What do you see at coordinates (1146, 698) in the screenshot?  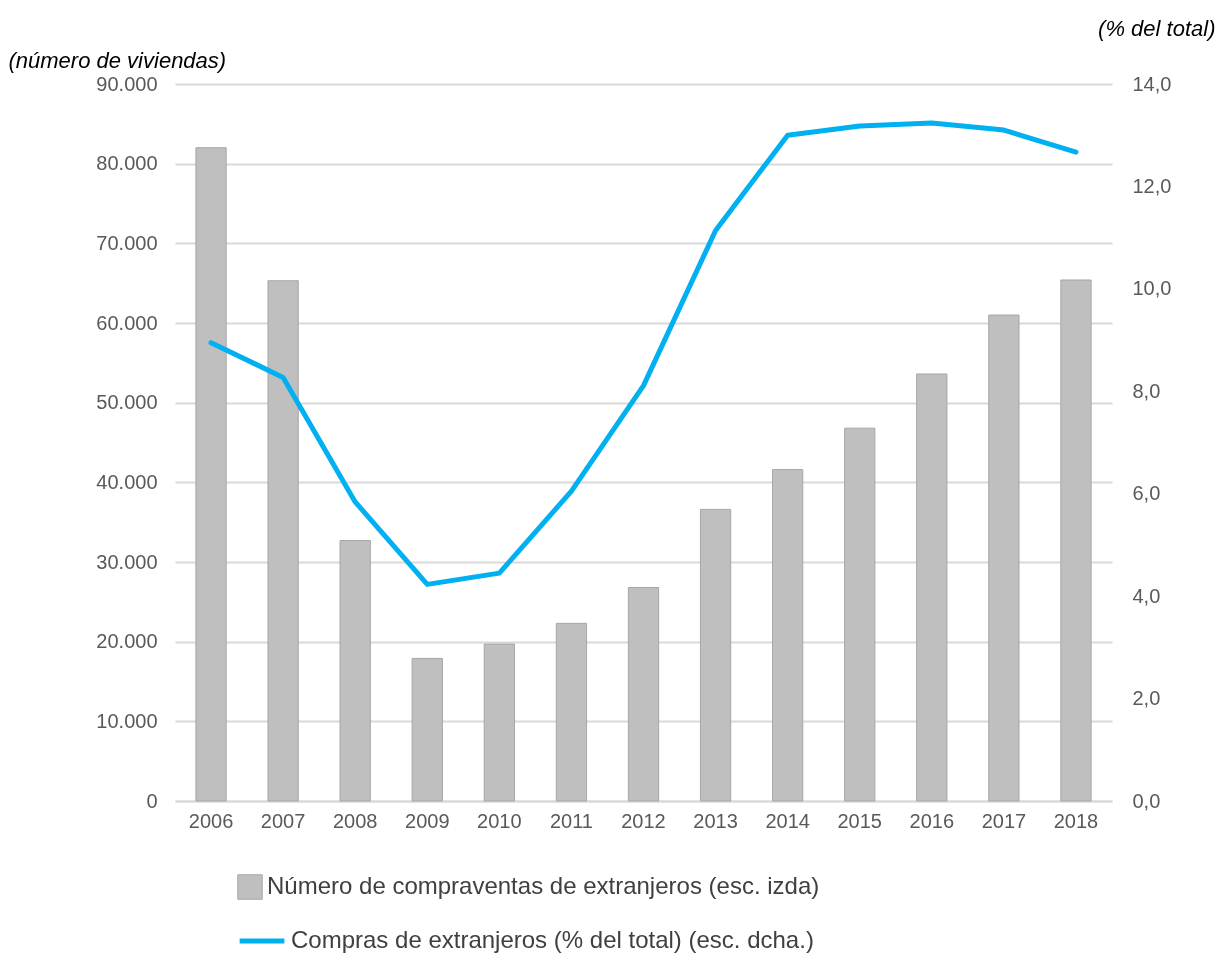 I see `y2-tick-label: 2,0` at bounding box center [1146, 698].